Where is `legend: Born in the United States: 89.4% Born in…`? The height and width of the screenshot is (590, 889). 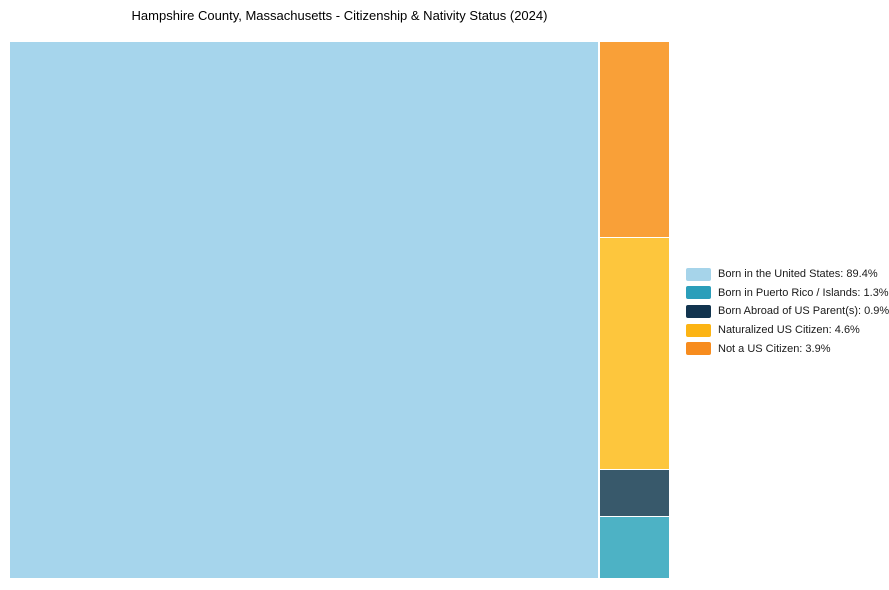
legend: Born in the United States: 89.4% Born in… is located at coordinates (787, 311).